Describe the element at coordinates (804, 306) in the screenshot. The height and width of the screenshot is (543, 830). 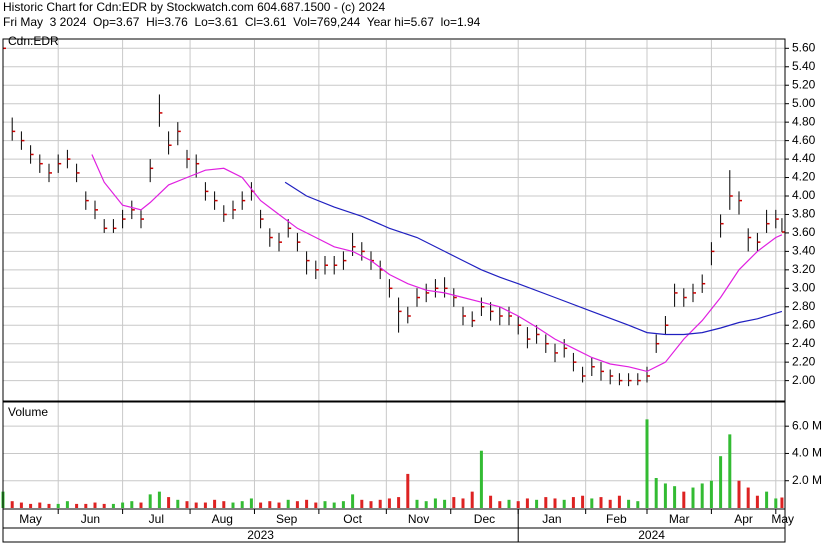
I see `y-tick-label: 2.80` at that location.